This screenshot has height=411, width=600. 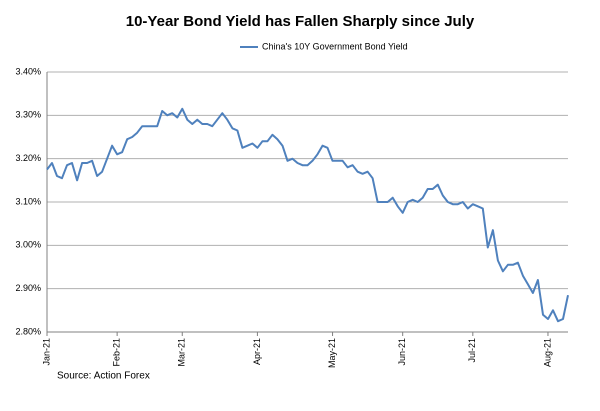 What do you see at coordinates (28, 115) in the screenshot?
I see `y-tick-label: 3.30%` at bounding box center [28, 115].